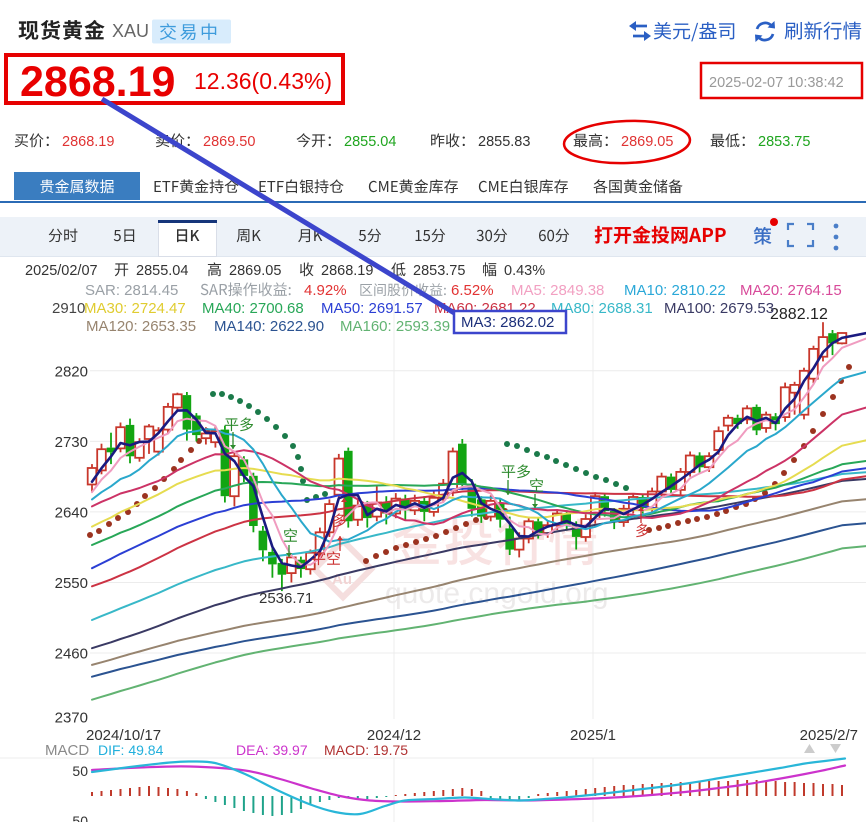 The width and height of the screenshot is (866, 822). I want to click on svg-text: MA40: 2700.68, so click(253, 308).